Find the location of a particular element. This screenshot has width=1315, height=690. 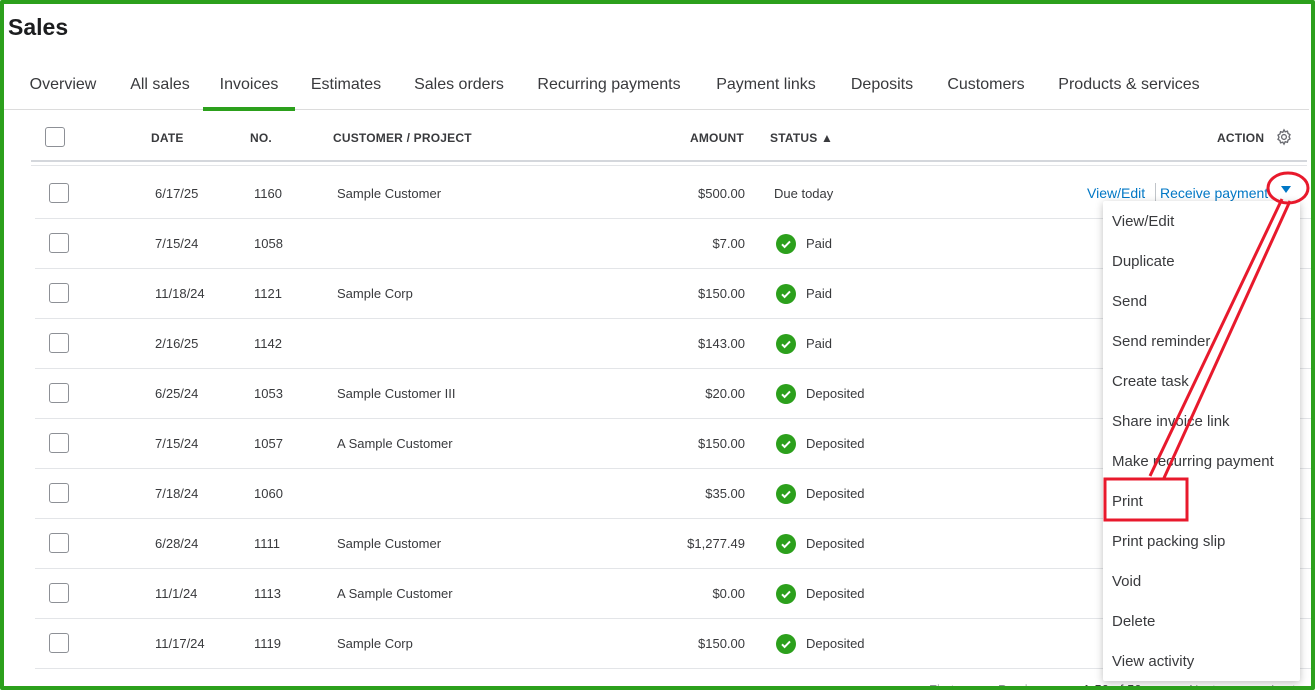

header-no: NO. is located at coordinates (261, 138).